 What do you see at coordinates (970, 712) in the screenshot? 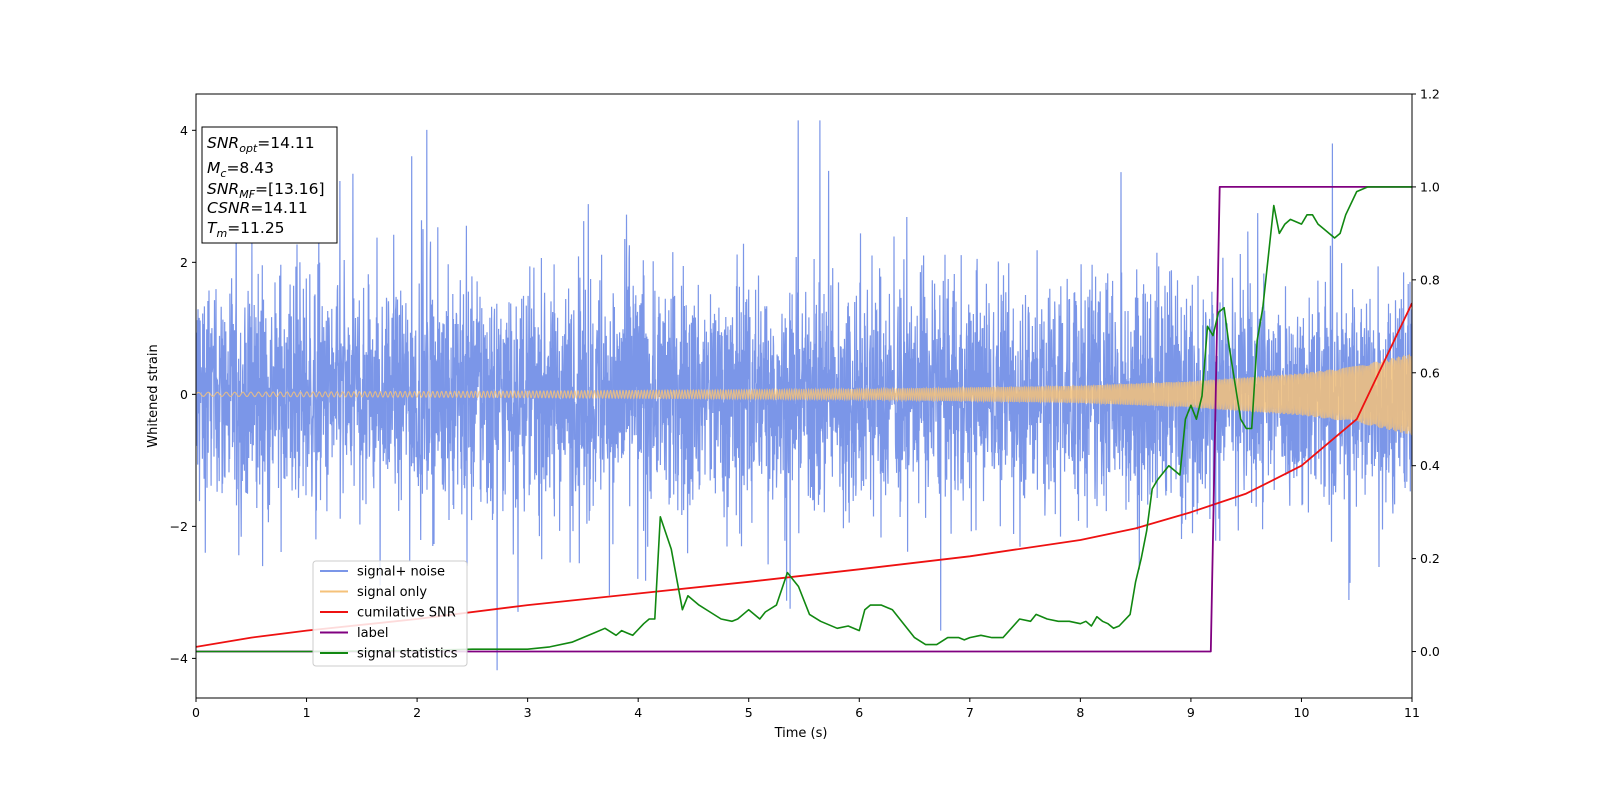
I see `x-tick-label: 7` at bounding box center [970, 712].